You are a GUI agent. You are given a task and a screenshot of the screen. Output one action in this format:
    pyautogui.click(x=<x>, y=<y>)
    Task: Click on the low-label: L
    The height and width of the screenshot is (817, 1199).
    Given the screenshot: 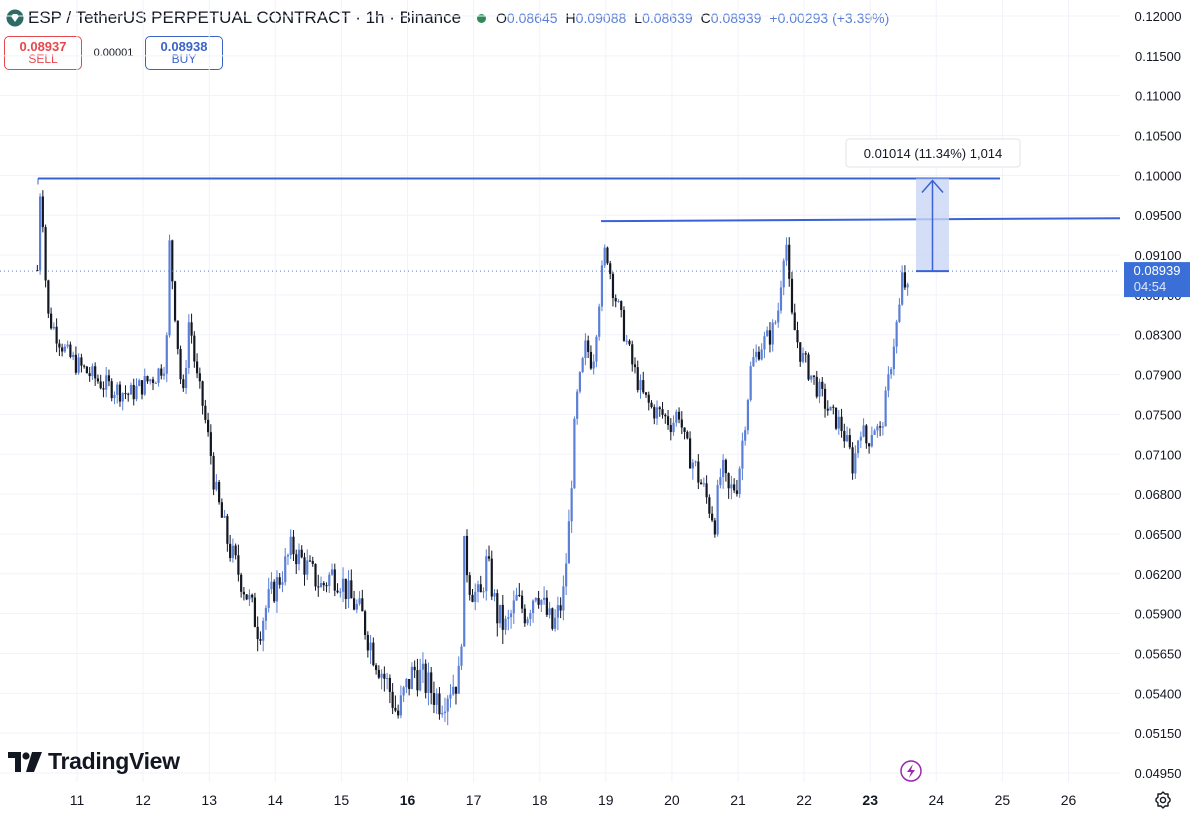 What is the action you would take?
    pyautogui.click(x=638, y=18)
    